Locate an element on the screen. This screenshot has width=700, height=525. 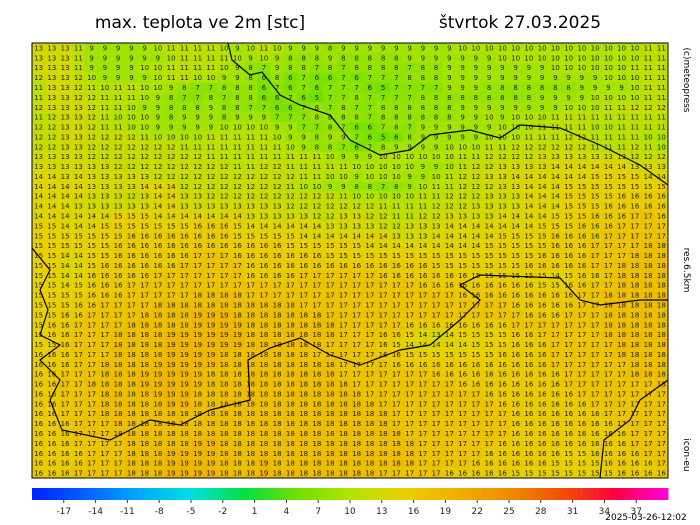
cell-value: 7 is located at coordinates (303, 118).